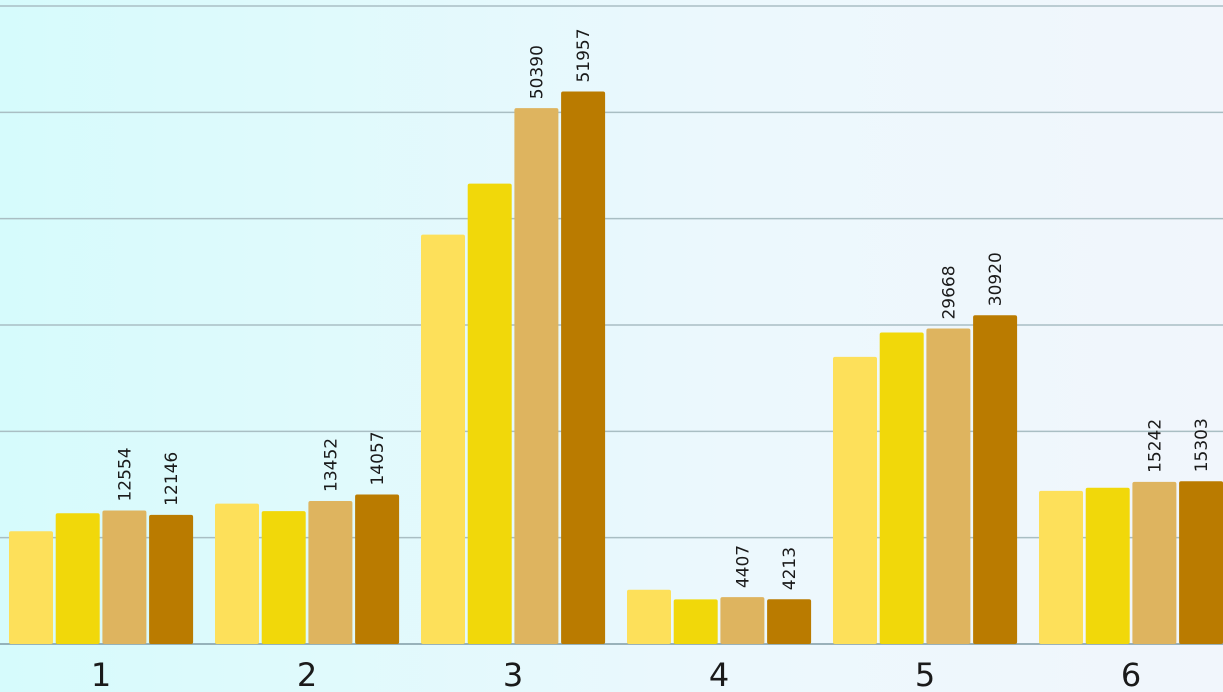 Image resolution: width=1223 pixels, height=692 pixels. Describe the element at coordinates (649, 616) in the screenshot. I see `bar-cat4-series1` at that location.